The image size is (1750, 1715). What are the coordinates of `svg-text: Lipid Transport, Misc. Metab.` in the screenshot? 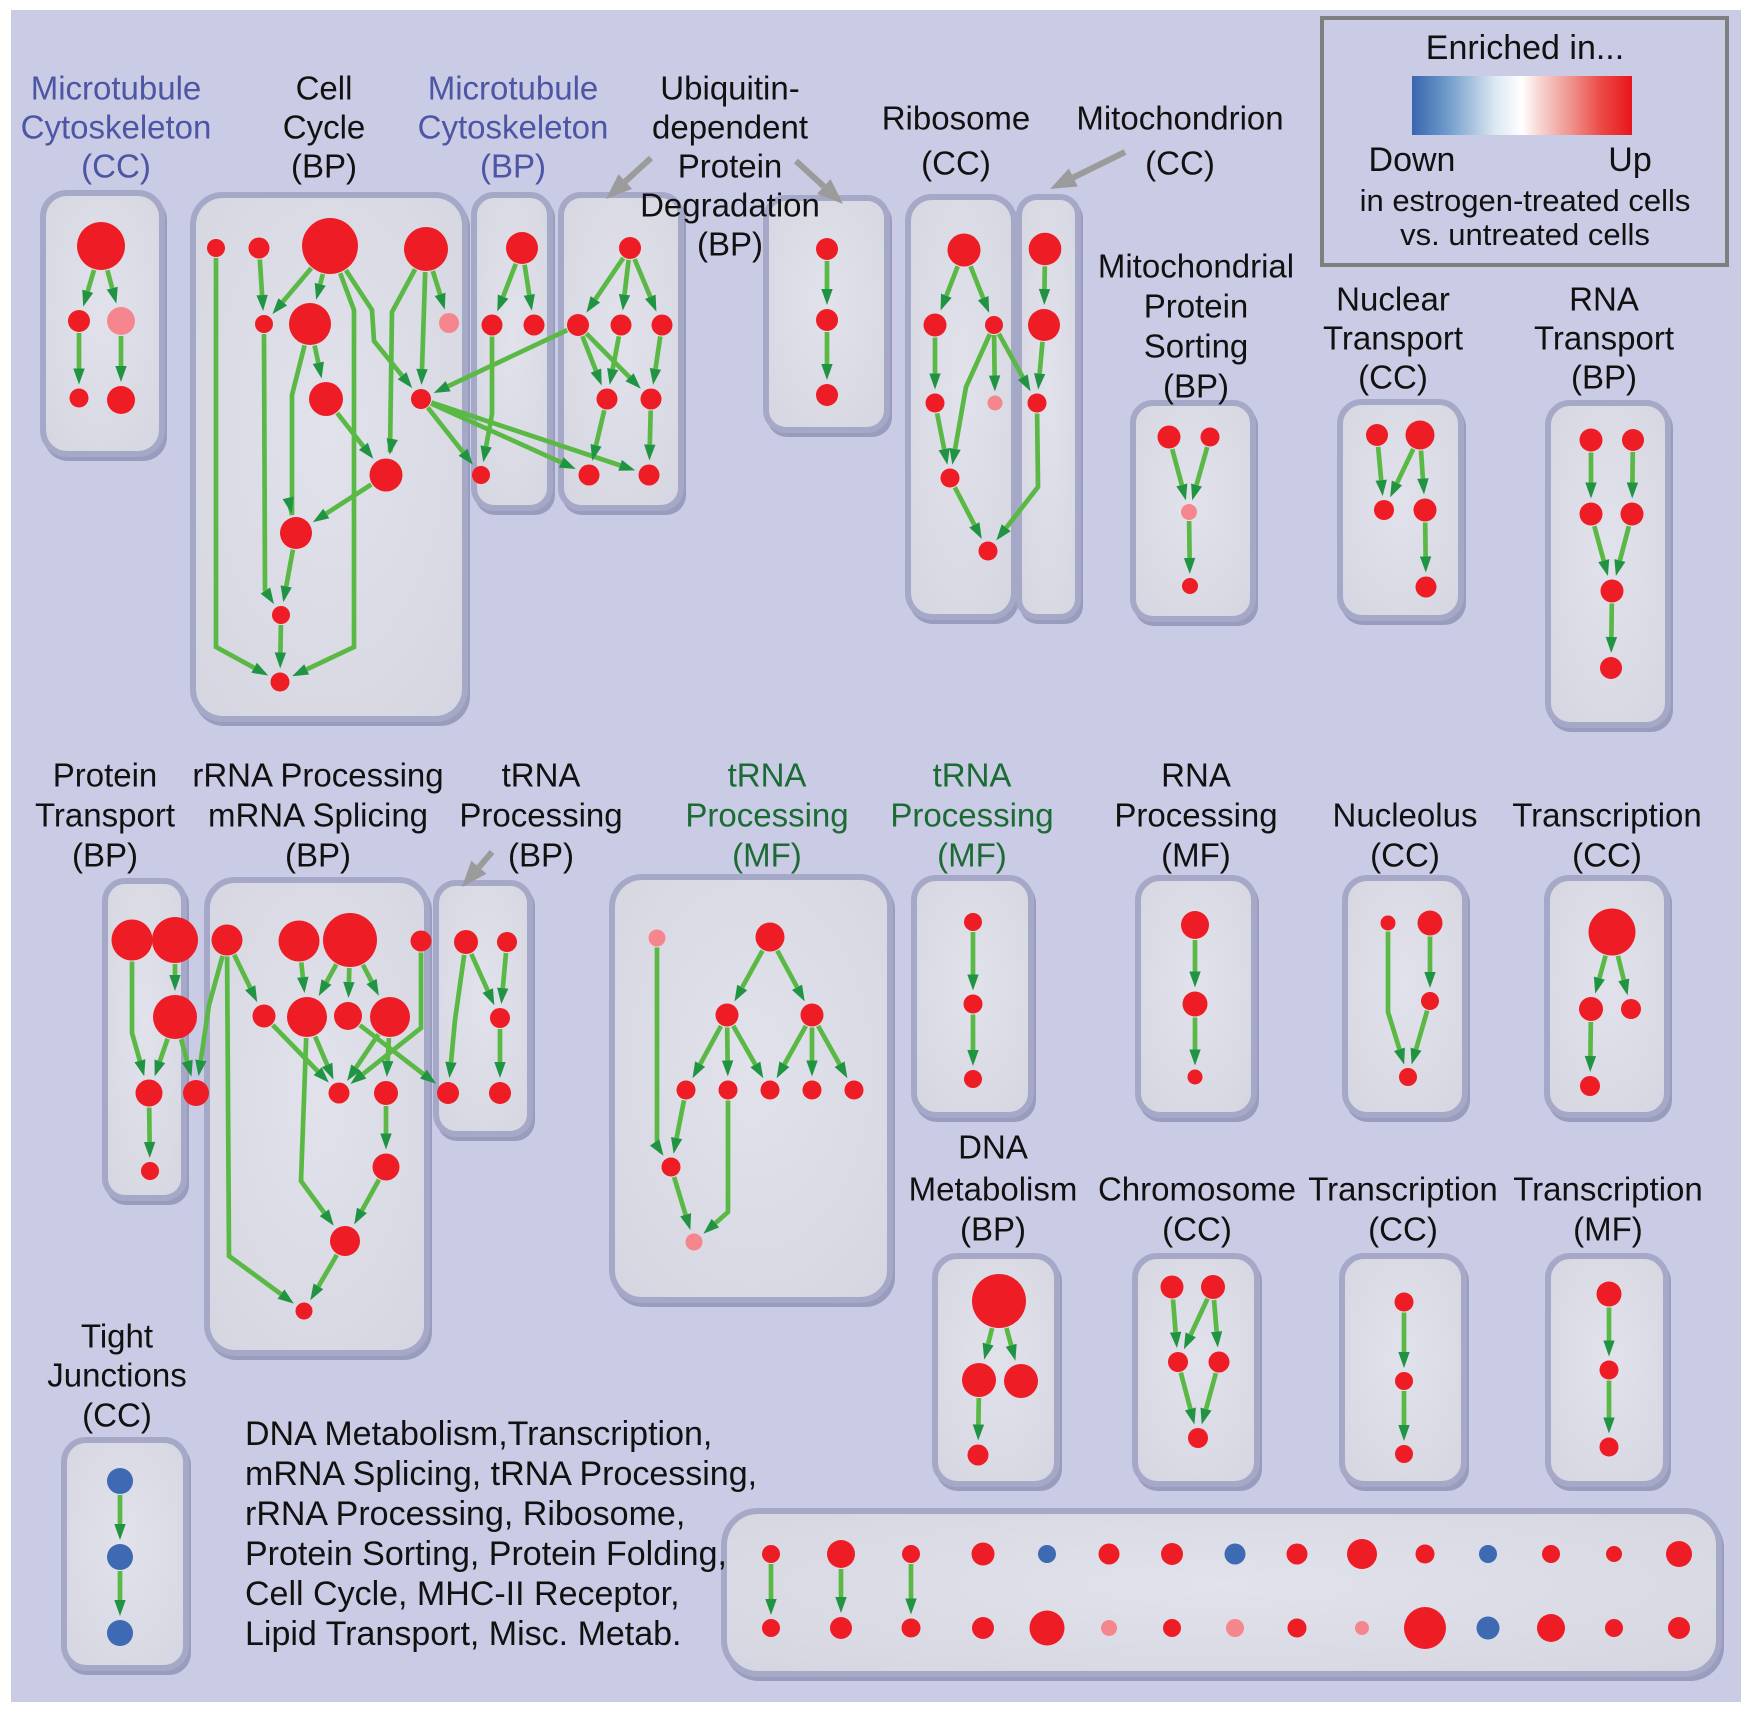 It's located at (463, 1634).